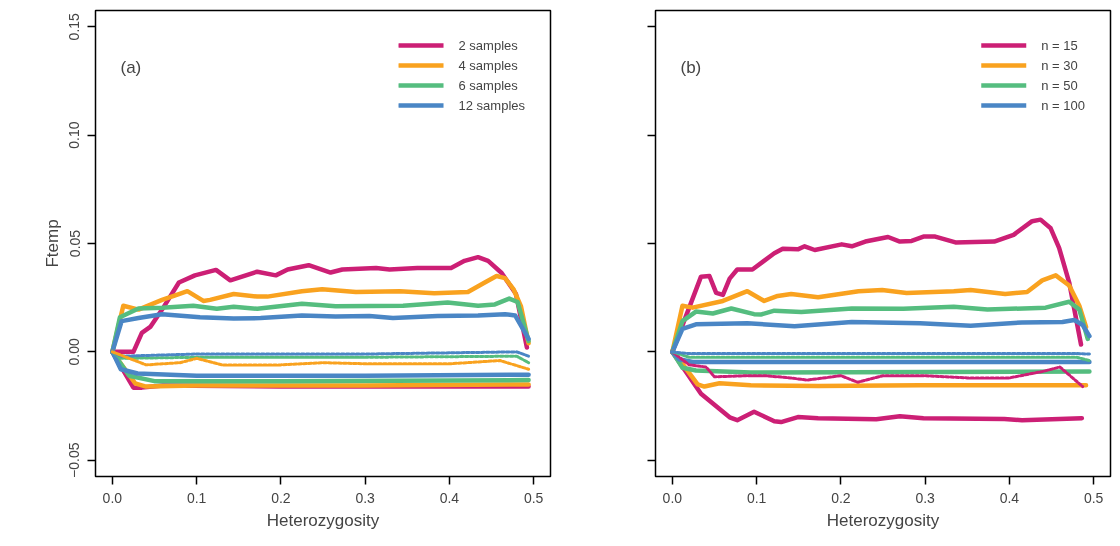 The width and height of the screenshot is (1120, 546). Describe the element at coordinates (488, 45) in the screenshot. I see `legend-label: 2 samples` at that location.